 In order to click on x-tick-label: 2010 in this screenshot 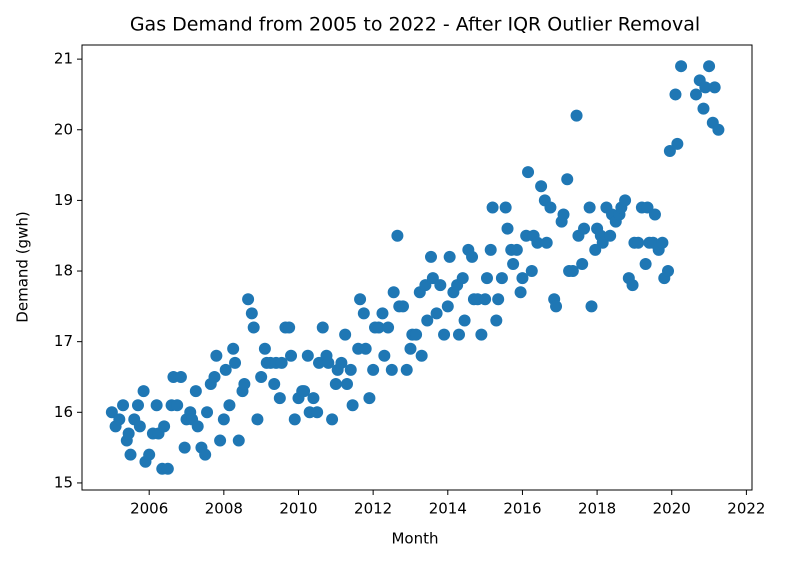, I will do `click(298, 509)`.